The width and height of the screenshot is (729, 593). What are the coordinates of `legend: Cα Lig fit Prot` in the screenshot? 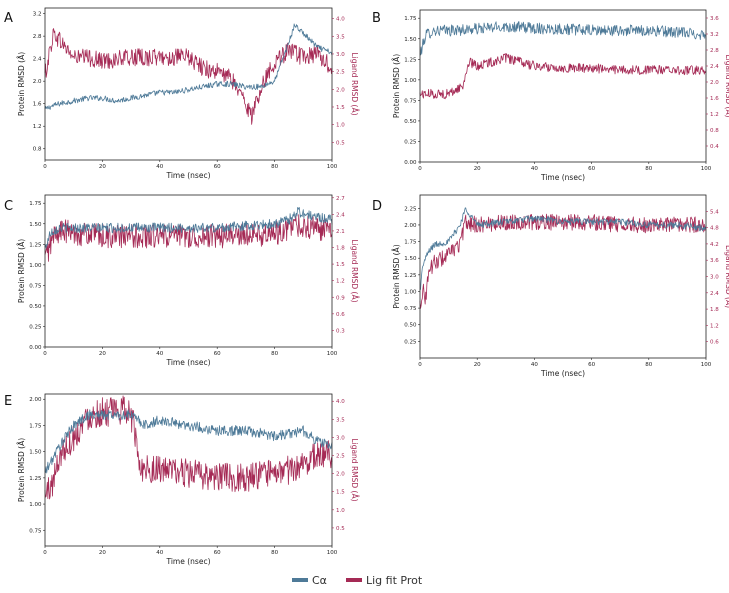 It's located at (357, 580).